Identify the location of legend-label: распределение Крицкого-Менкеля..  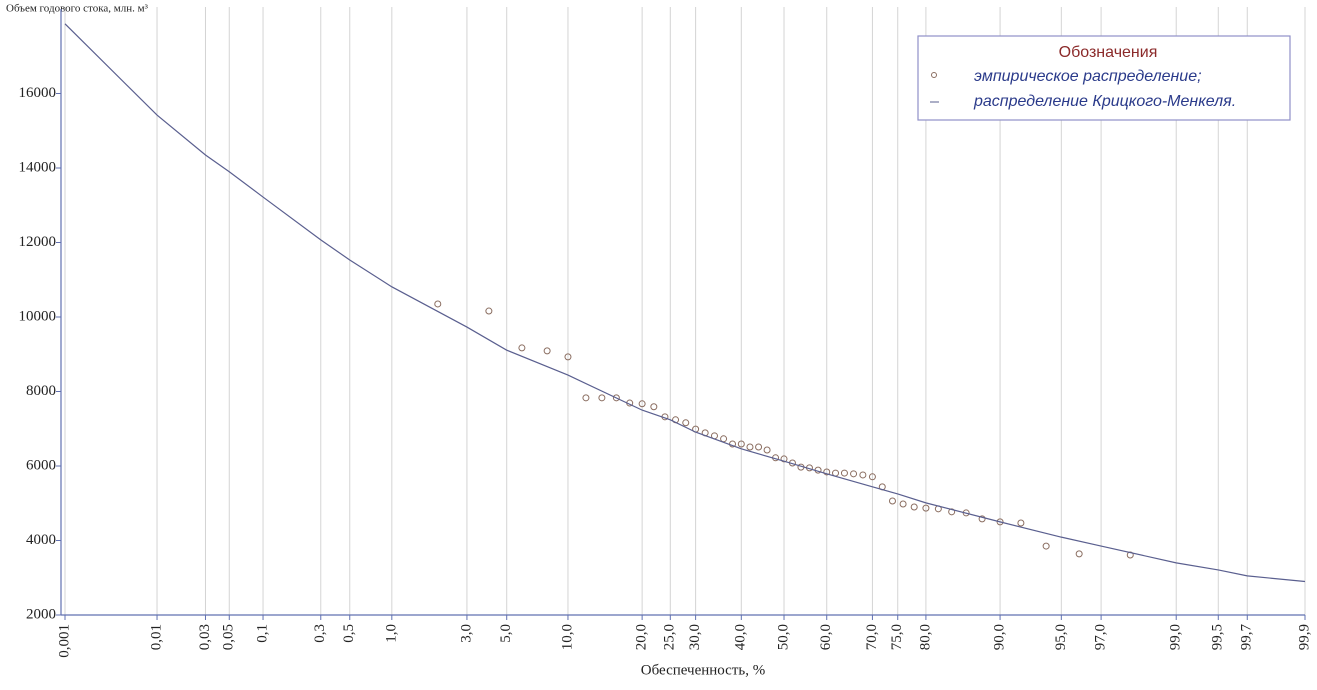
(1104, 101).